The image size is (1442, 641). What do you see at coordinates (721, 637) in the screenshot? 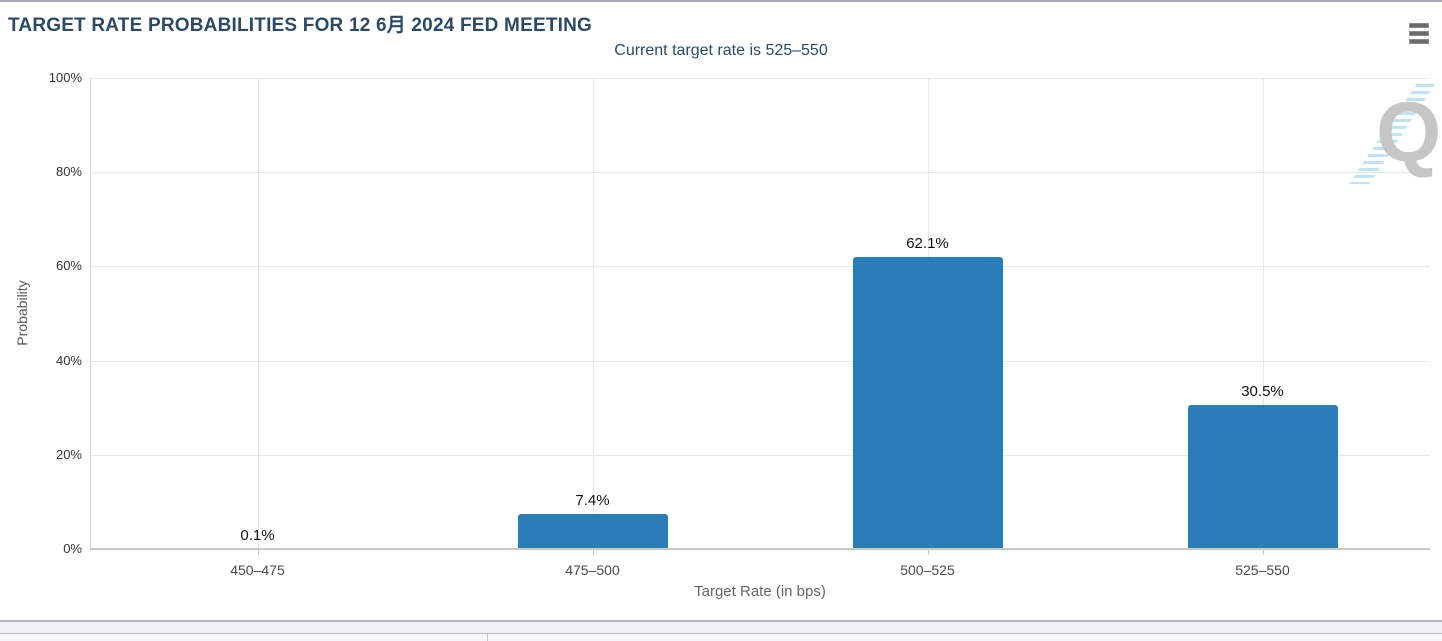
I see `bottom-panel-edge` at bounding box center [721, 637].